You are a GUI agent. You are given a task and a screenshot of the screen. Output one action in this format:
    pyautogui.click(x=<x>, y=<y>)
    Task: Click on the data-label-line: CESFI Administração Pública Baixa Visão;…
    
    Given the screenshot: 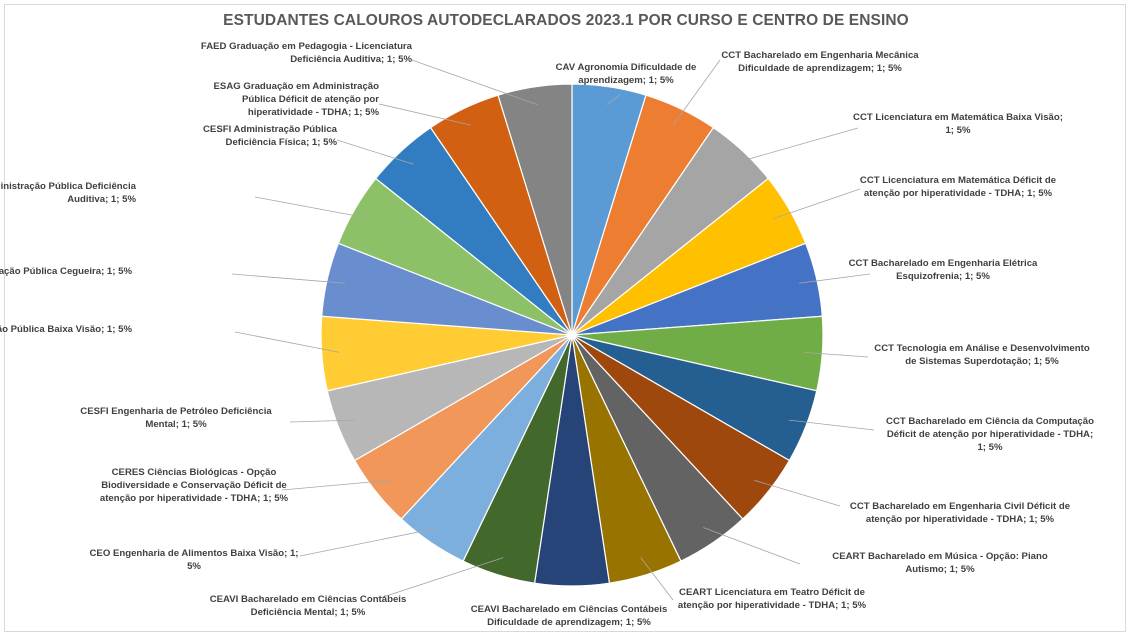 What is the action you would take?
    pyautogui.click(x=66, y=329)
    